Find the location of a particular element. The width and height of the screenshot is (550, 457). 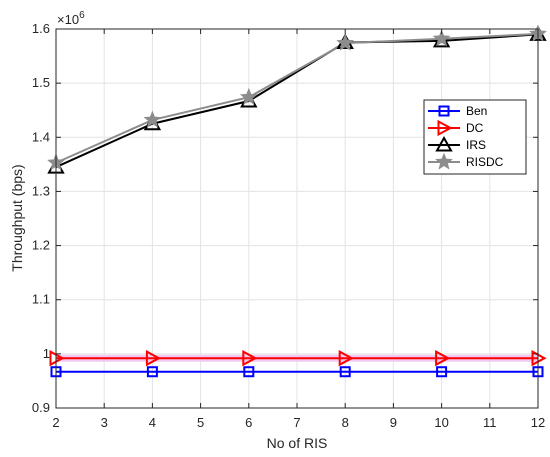

x-tick-label: 11 is located at coordinates (490, 422).